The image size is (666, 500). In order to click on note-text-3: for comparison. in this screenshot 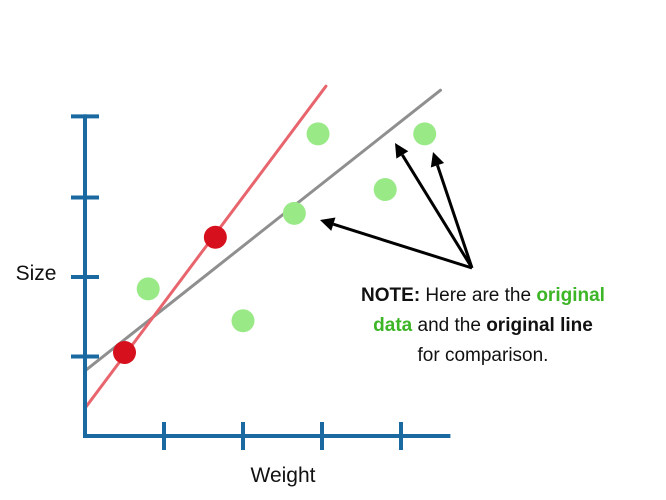, I will do `click(483, 355)`.